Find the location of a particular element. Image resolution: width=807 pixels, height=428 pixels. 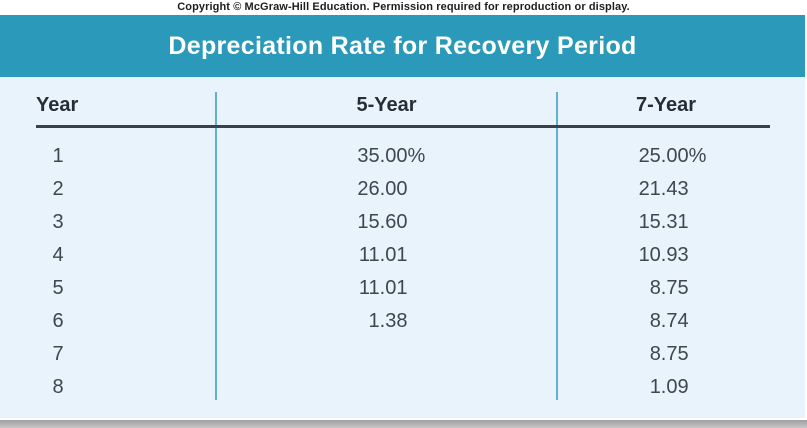

table-row: 2 26.00 21.43 is located at coordinates (402, 189).